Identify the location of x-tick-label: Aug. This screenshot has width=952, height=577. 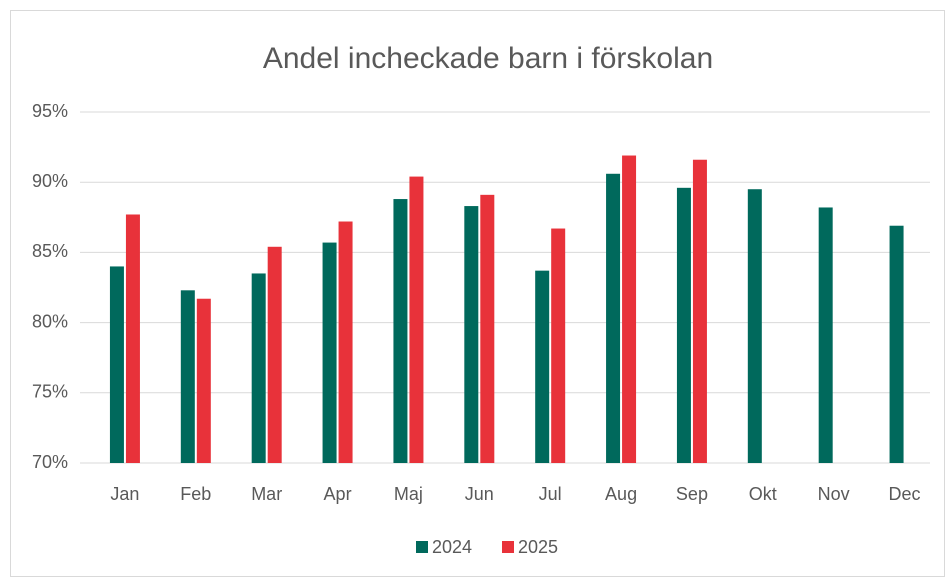
(621, 494).